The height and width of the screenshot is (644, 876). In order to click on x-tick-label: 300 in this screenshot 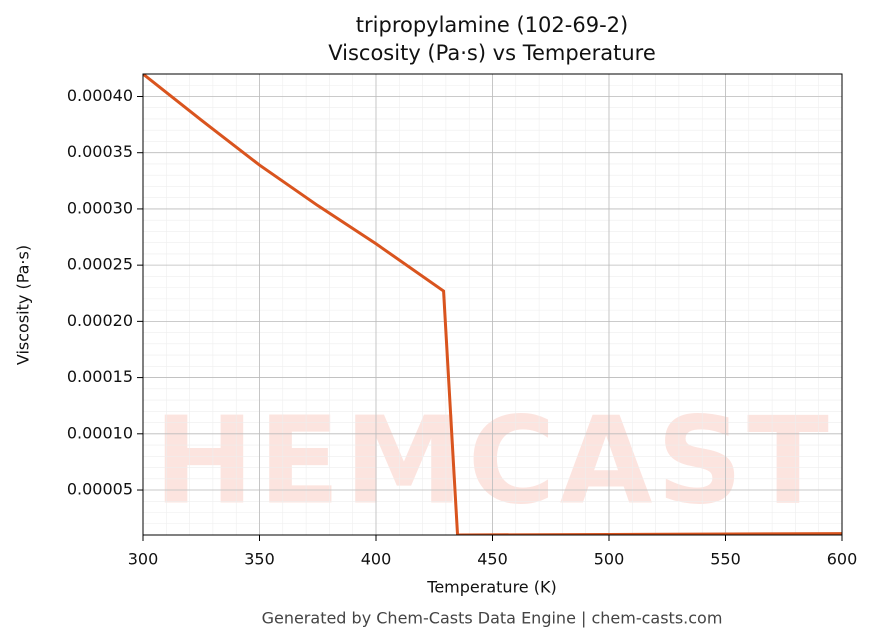, I will do `click(143, 559)`.